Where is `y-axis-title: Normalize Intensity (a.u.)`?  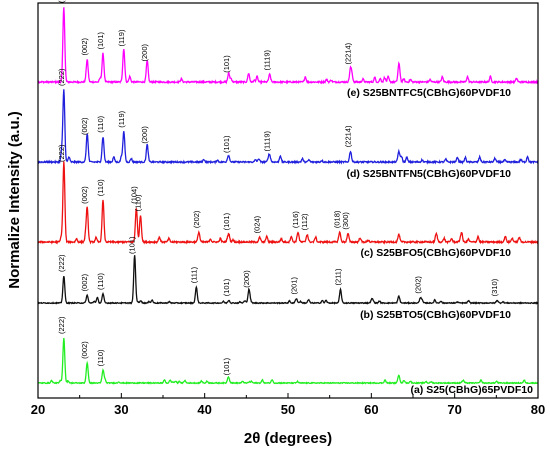
y-axis-title: Normalize Intensity (a.u.) is located at coordinates (14, 200).